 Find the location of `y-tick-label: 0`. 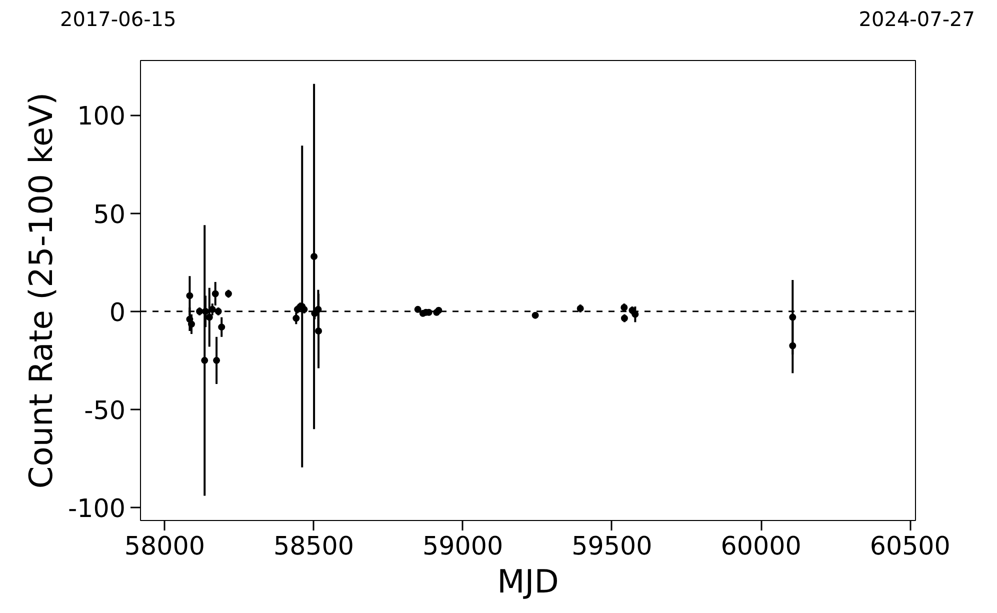

y-tick-label: 0 is located at coordinates (117, 311).